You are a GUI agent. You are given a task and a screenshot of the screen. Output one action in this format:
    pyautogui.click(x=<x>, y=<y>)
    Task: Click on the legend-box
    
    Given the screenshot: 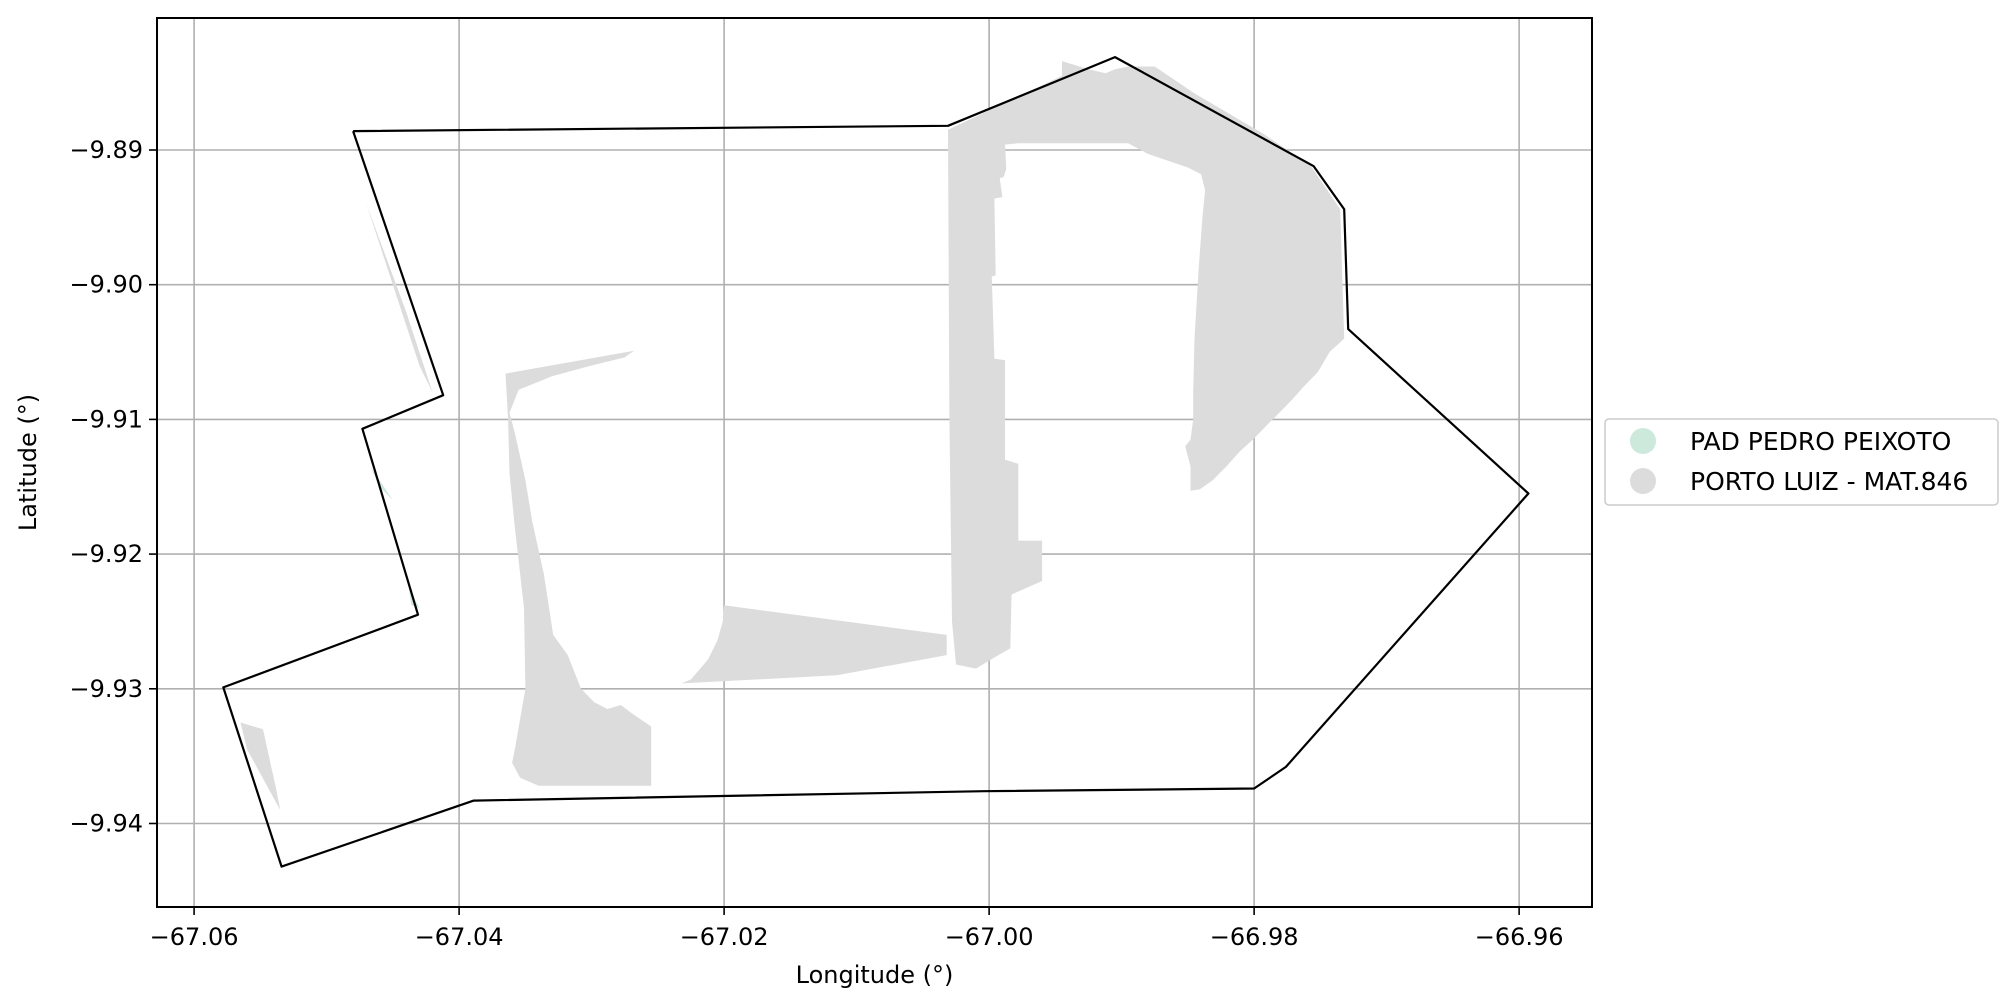 What is the action you would take?
    pyautogui.click(x=1801, y=462)
    